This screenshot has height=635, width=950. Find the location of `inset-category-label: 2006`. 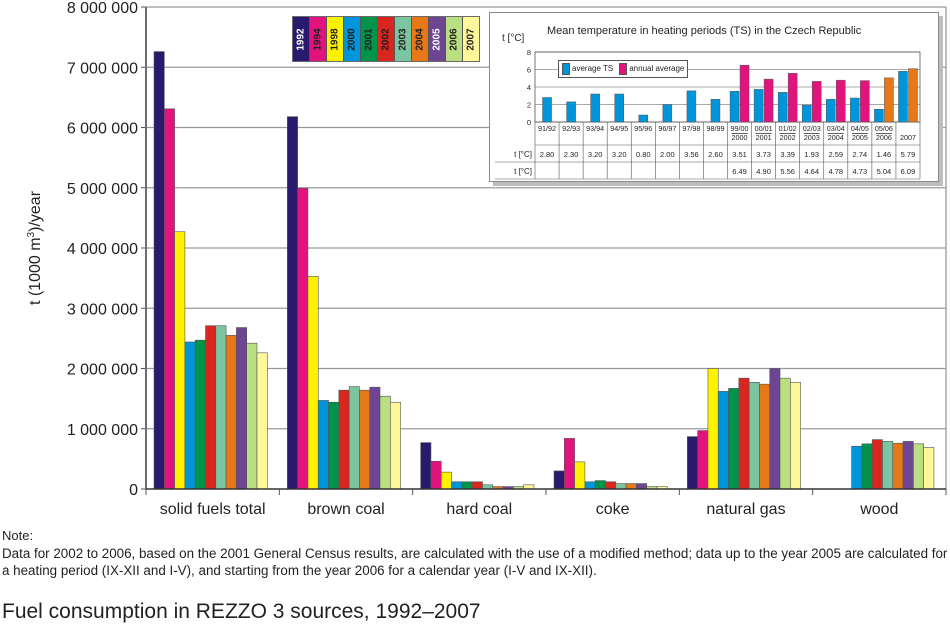

inset-category-label: 2006 is located at coordinates (884, 137).